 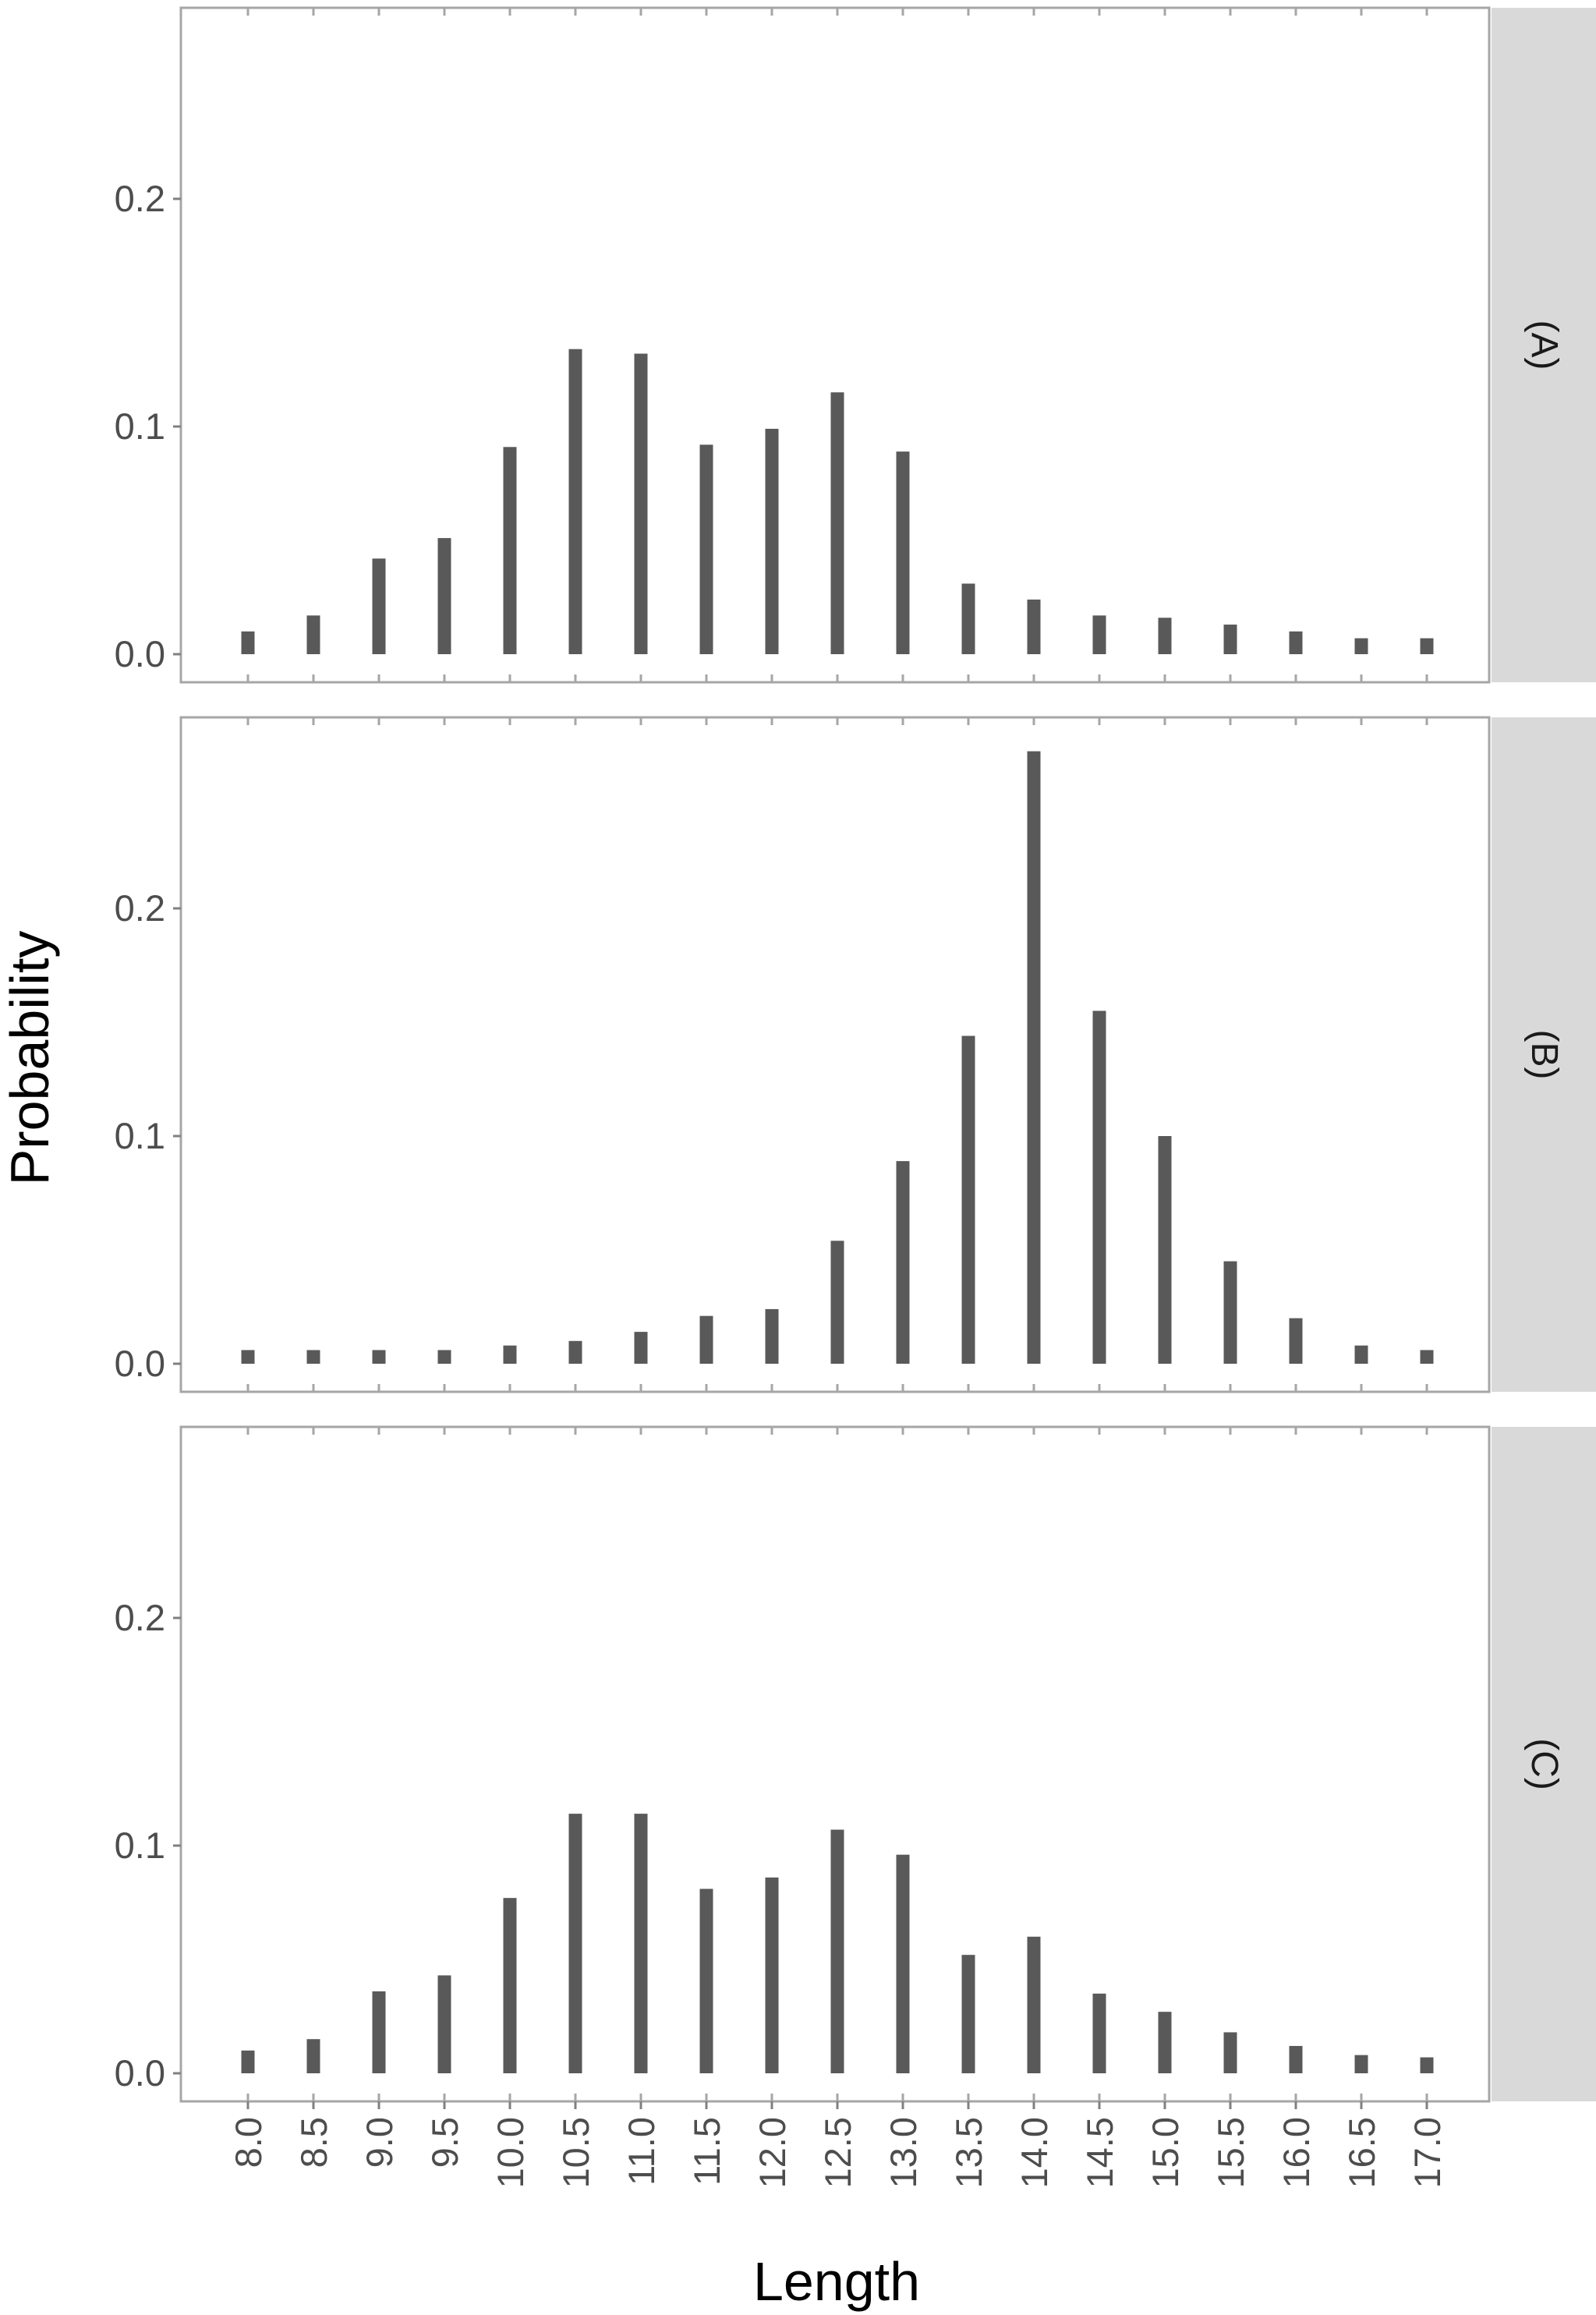 I want to click on y-axis-title: Probability, so click(x=30, y=1058).